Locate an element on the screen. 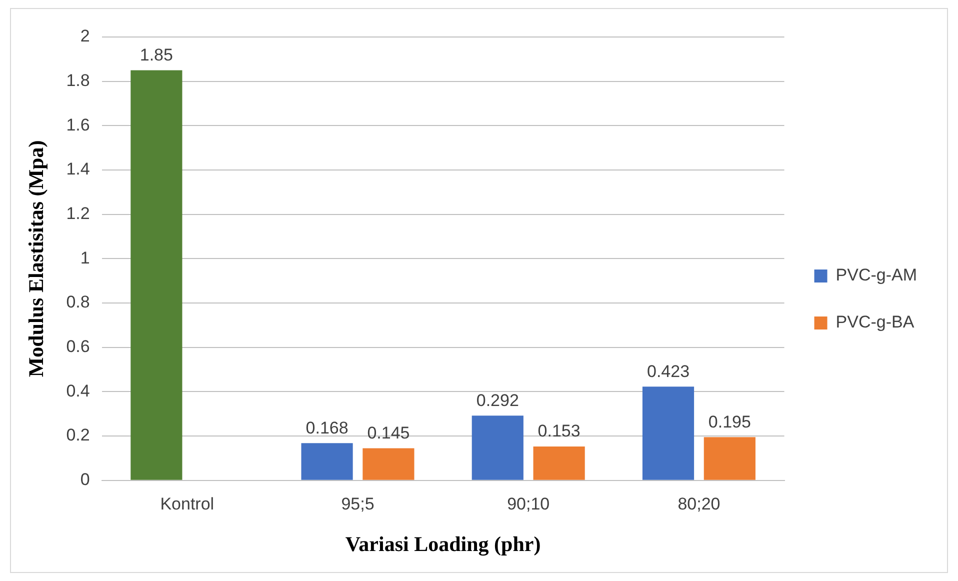  y-tick-label: 2 is located at coordinates (85, 36).